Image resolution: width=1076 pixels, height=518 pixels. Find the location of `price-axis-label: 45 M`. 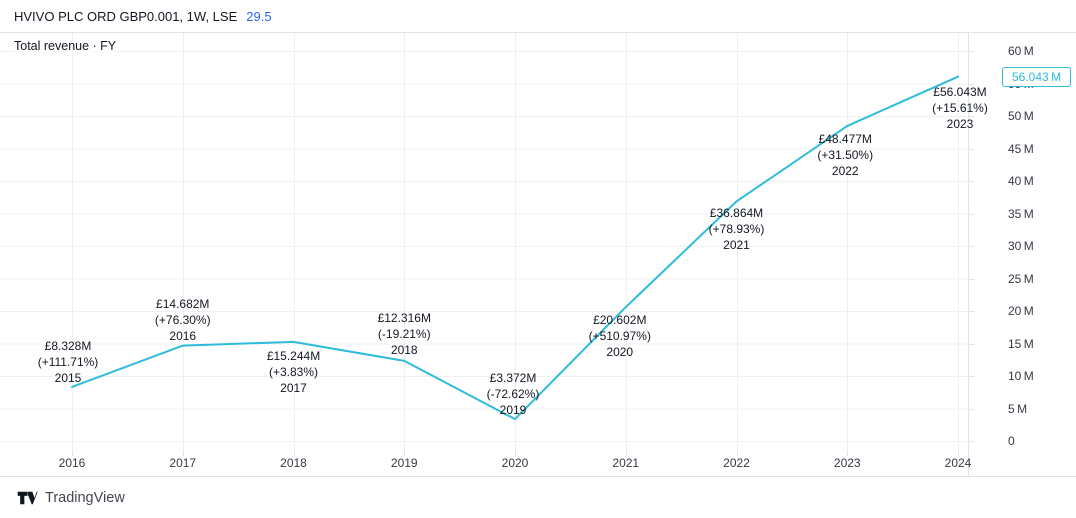

price-axis-label: 45 M is located at coordinates (1021, 148).